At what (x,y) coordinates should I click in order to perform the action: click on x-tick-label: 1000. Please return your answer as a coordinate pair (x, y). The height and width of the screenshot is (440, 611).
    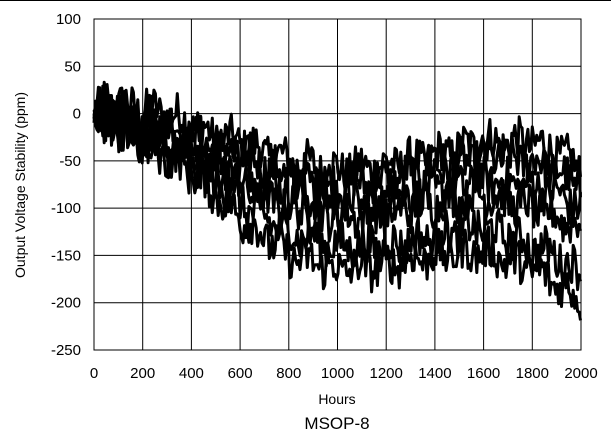
    Looking at the image, I should click on (337, 373).